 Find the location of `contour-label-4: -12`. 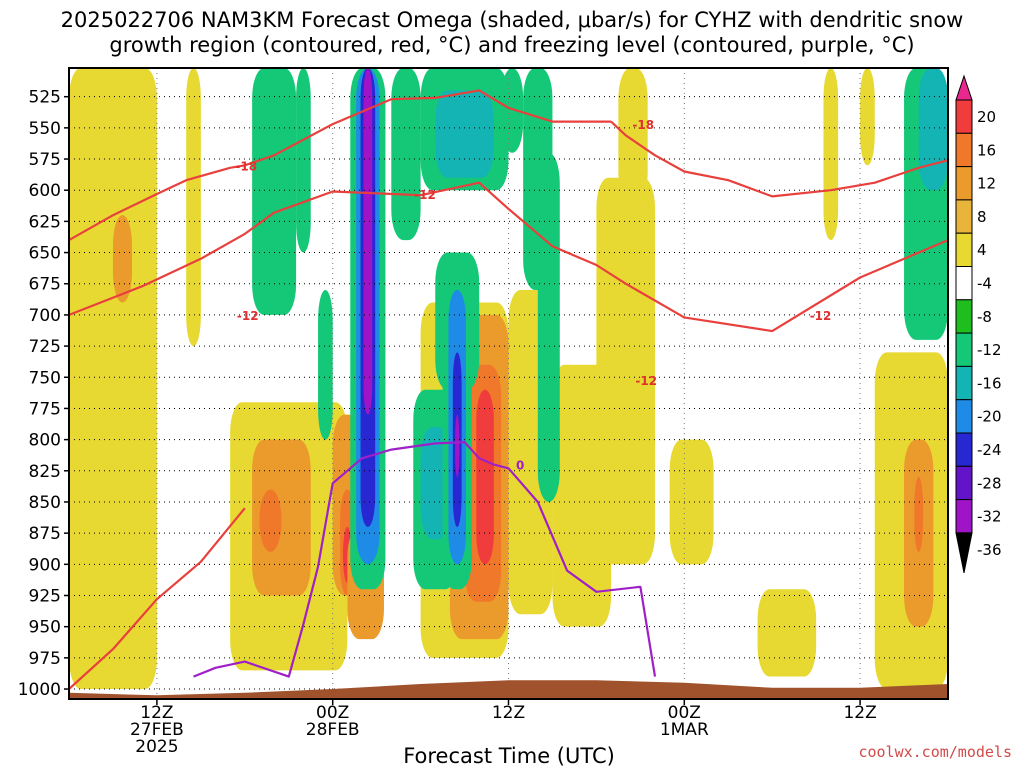

contour-label-4: -12 is located at coordinates (646, 381).